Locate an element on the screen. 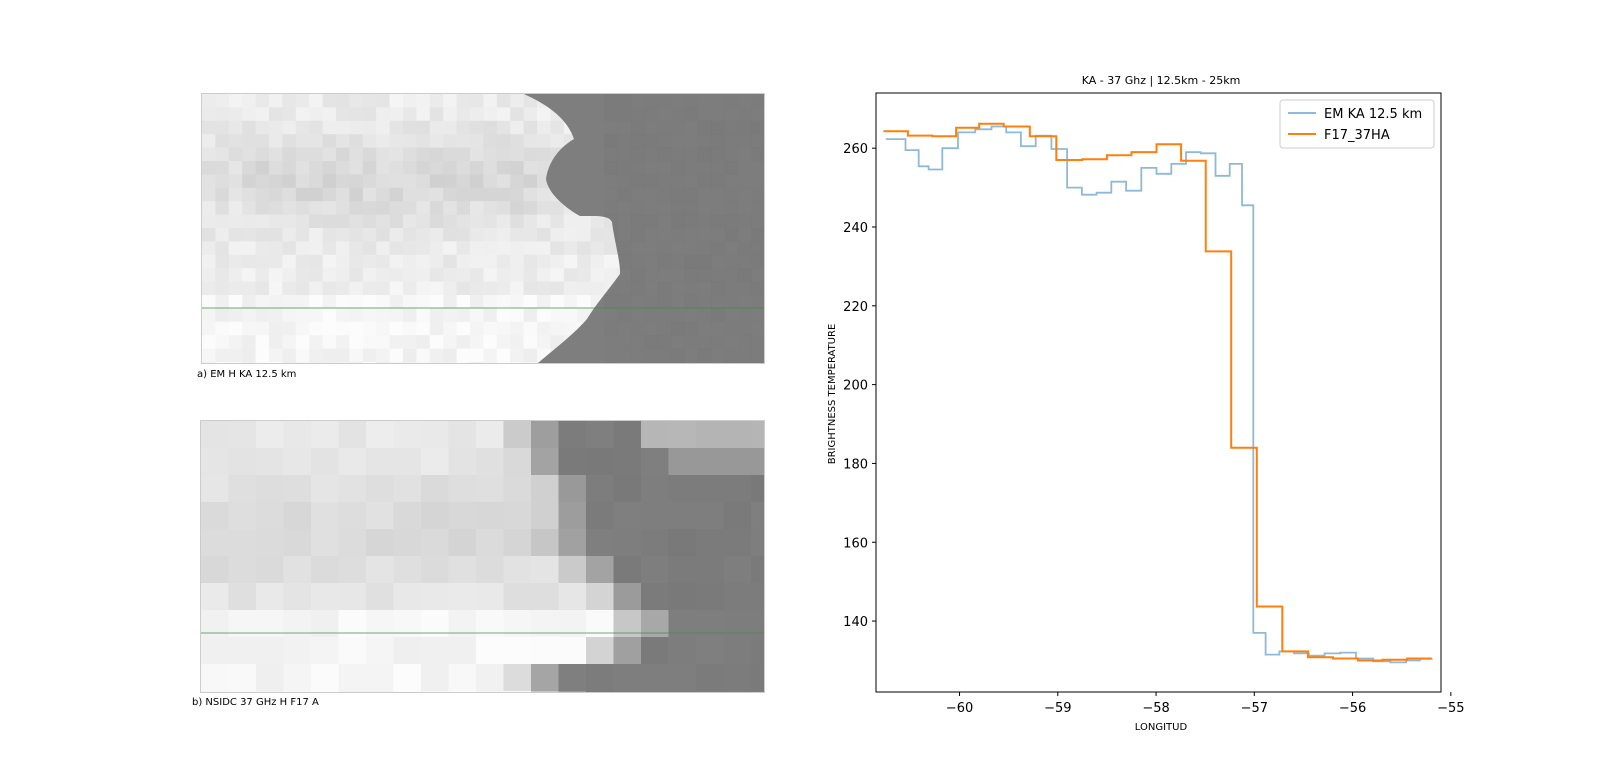 The height and width of the screenshot is (777, 1600). legend-label: F17_37HA is located at coordinates (1357, 135).